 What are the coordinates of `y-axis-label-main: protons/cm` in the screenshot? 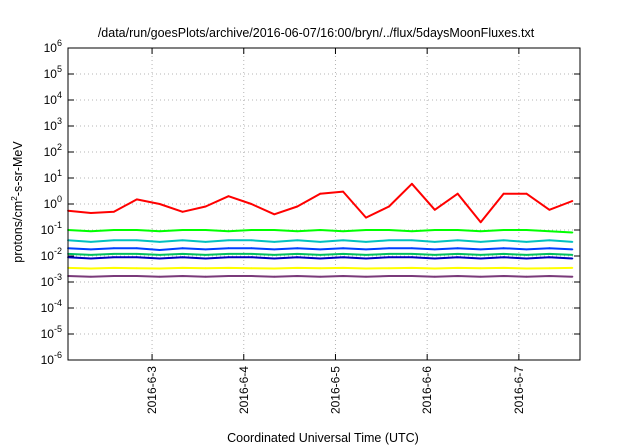 It's located at (18, 232).